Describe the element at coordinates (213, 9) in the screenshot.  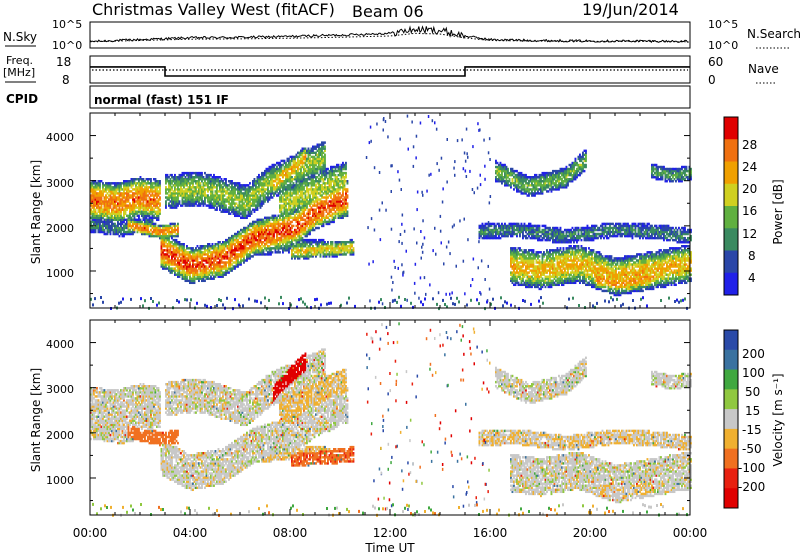
I see `station-title: Christmas Valley West (fitACF)` at that location.